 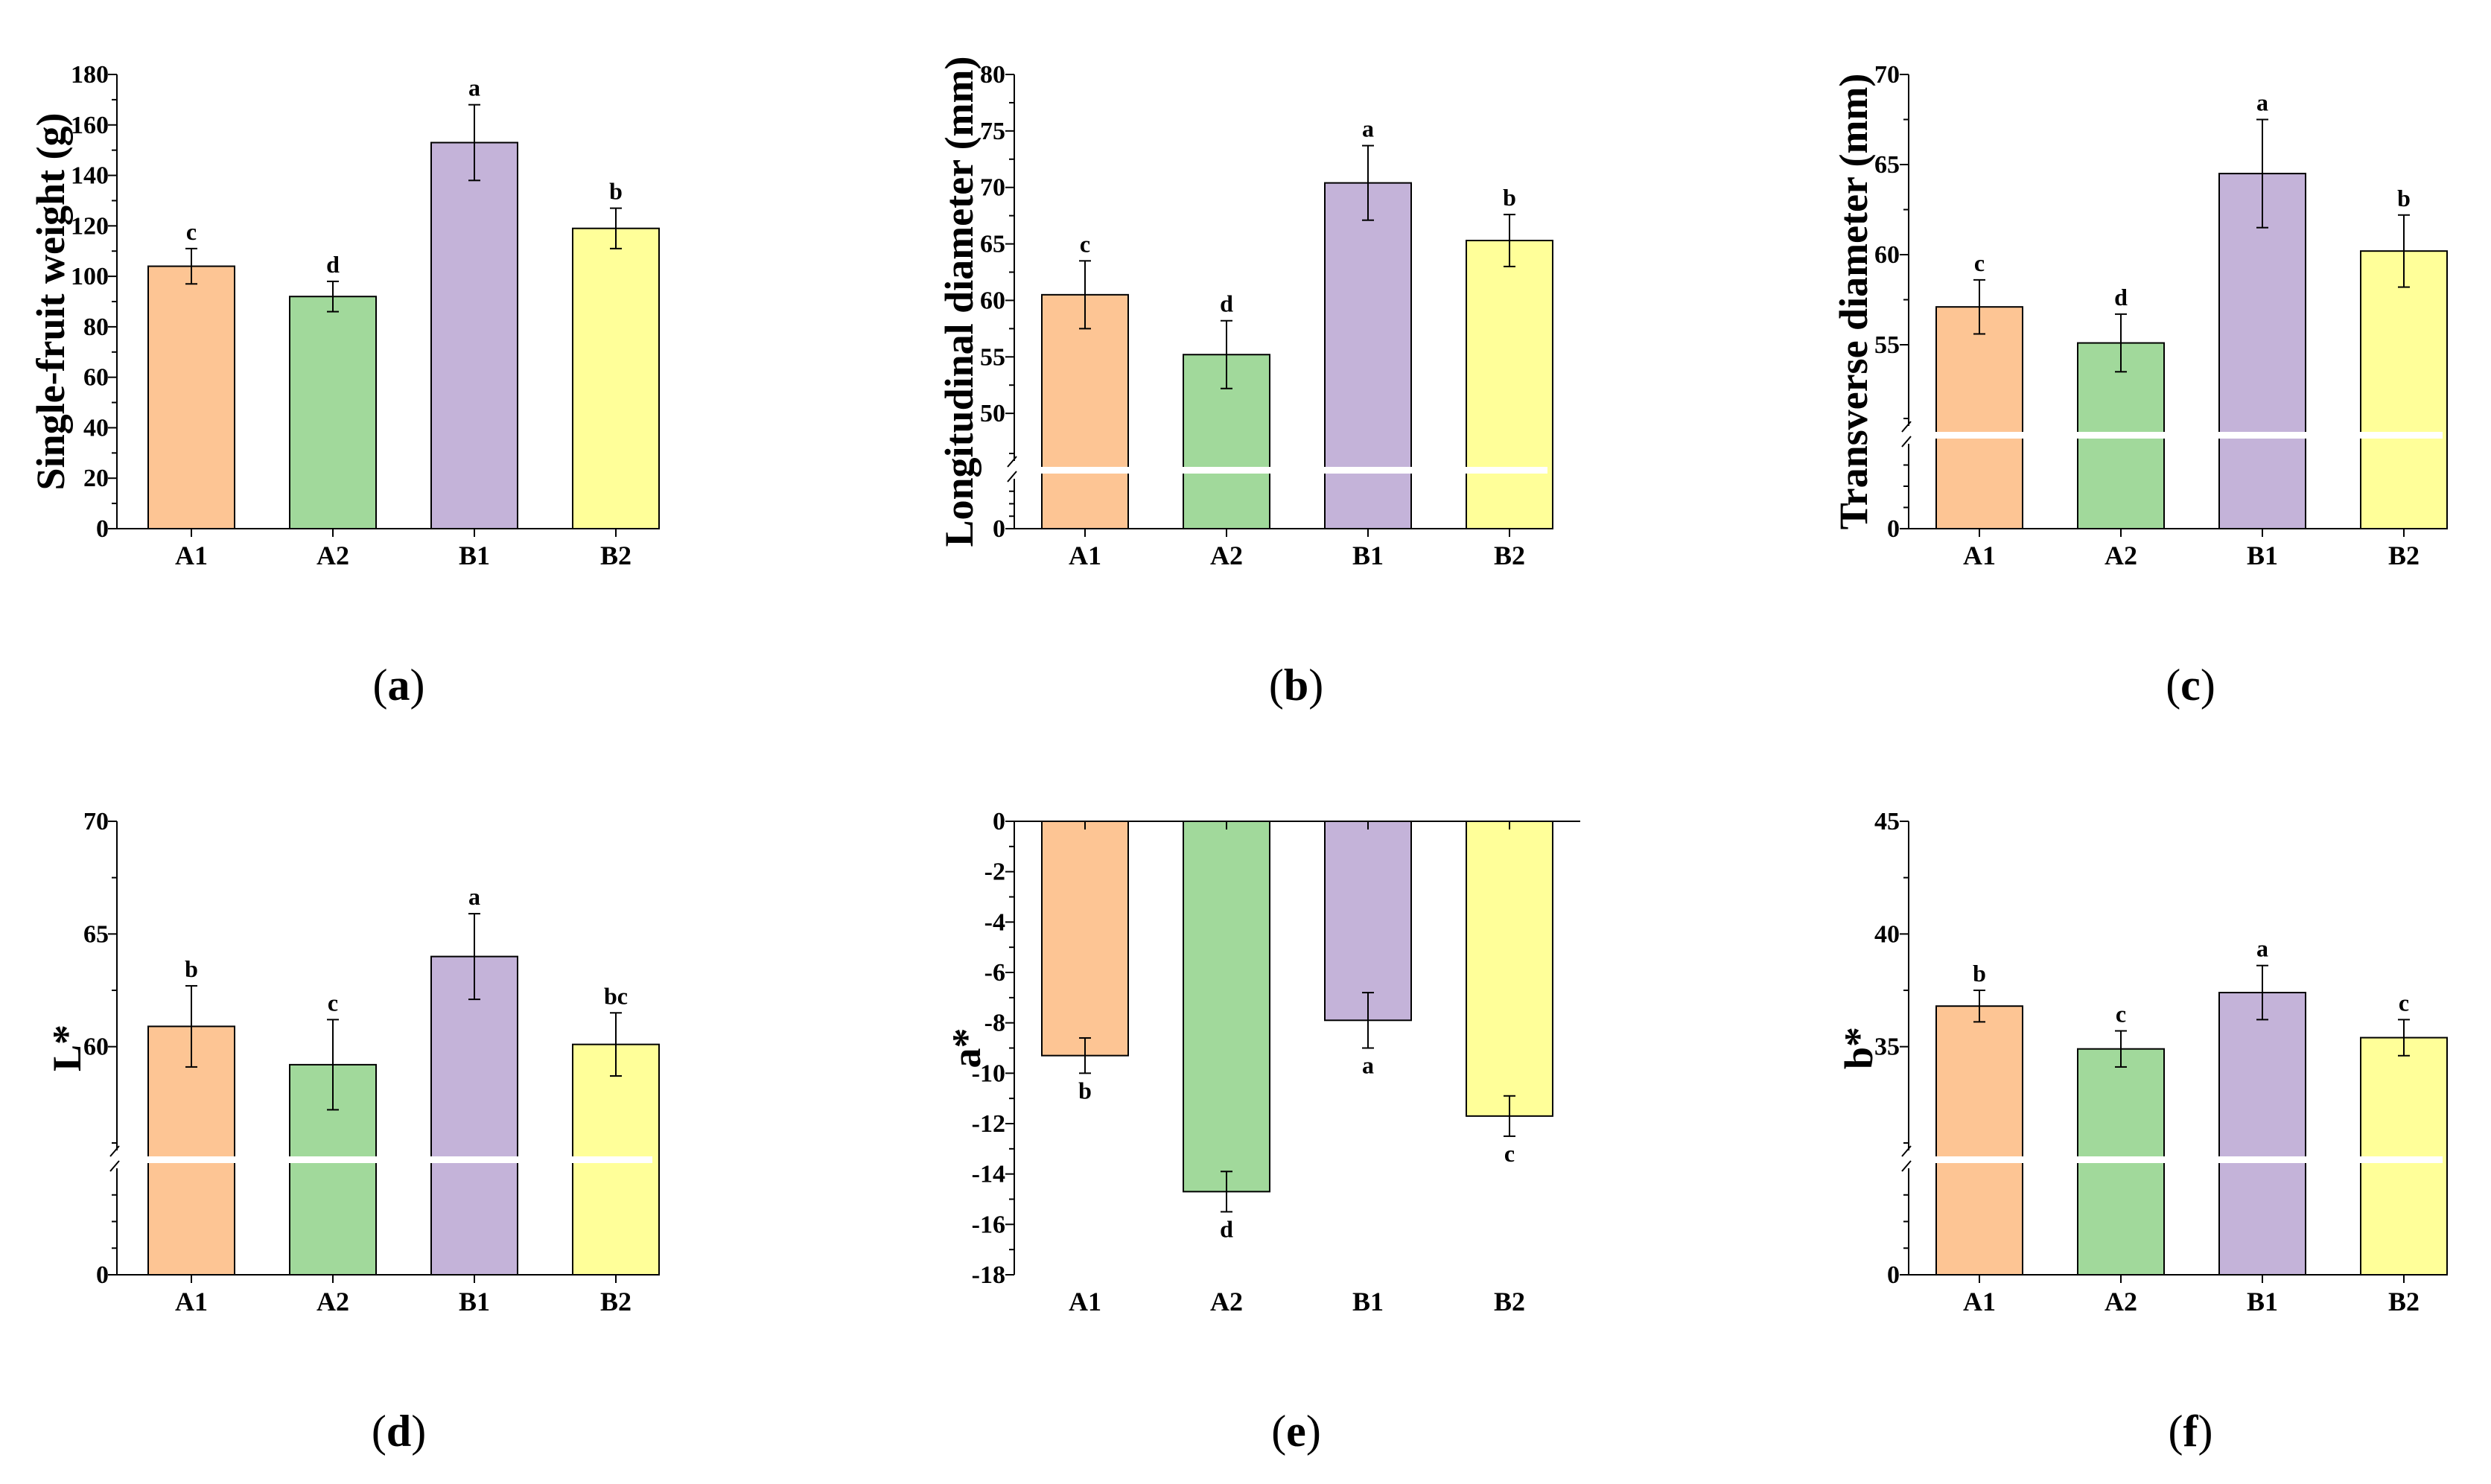 What do you see at coordinates (2121, 297) in the screenshot?
I see `significance-letter-c-A2: d` at bounding box center [2121, 297].